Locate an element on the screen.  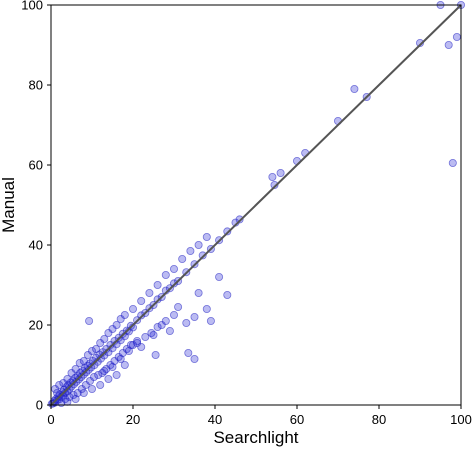
y-axis: 0 20 40 60 80 100 is located at coordinates (36, 206).